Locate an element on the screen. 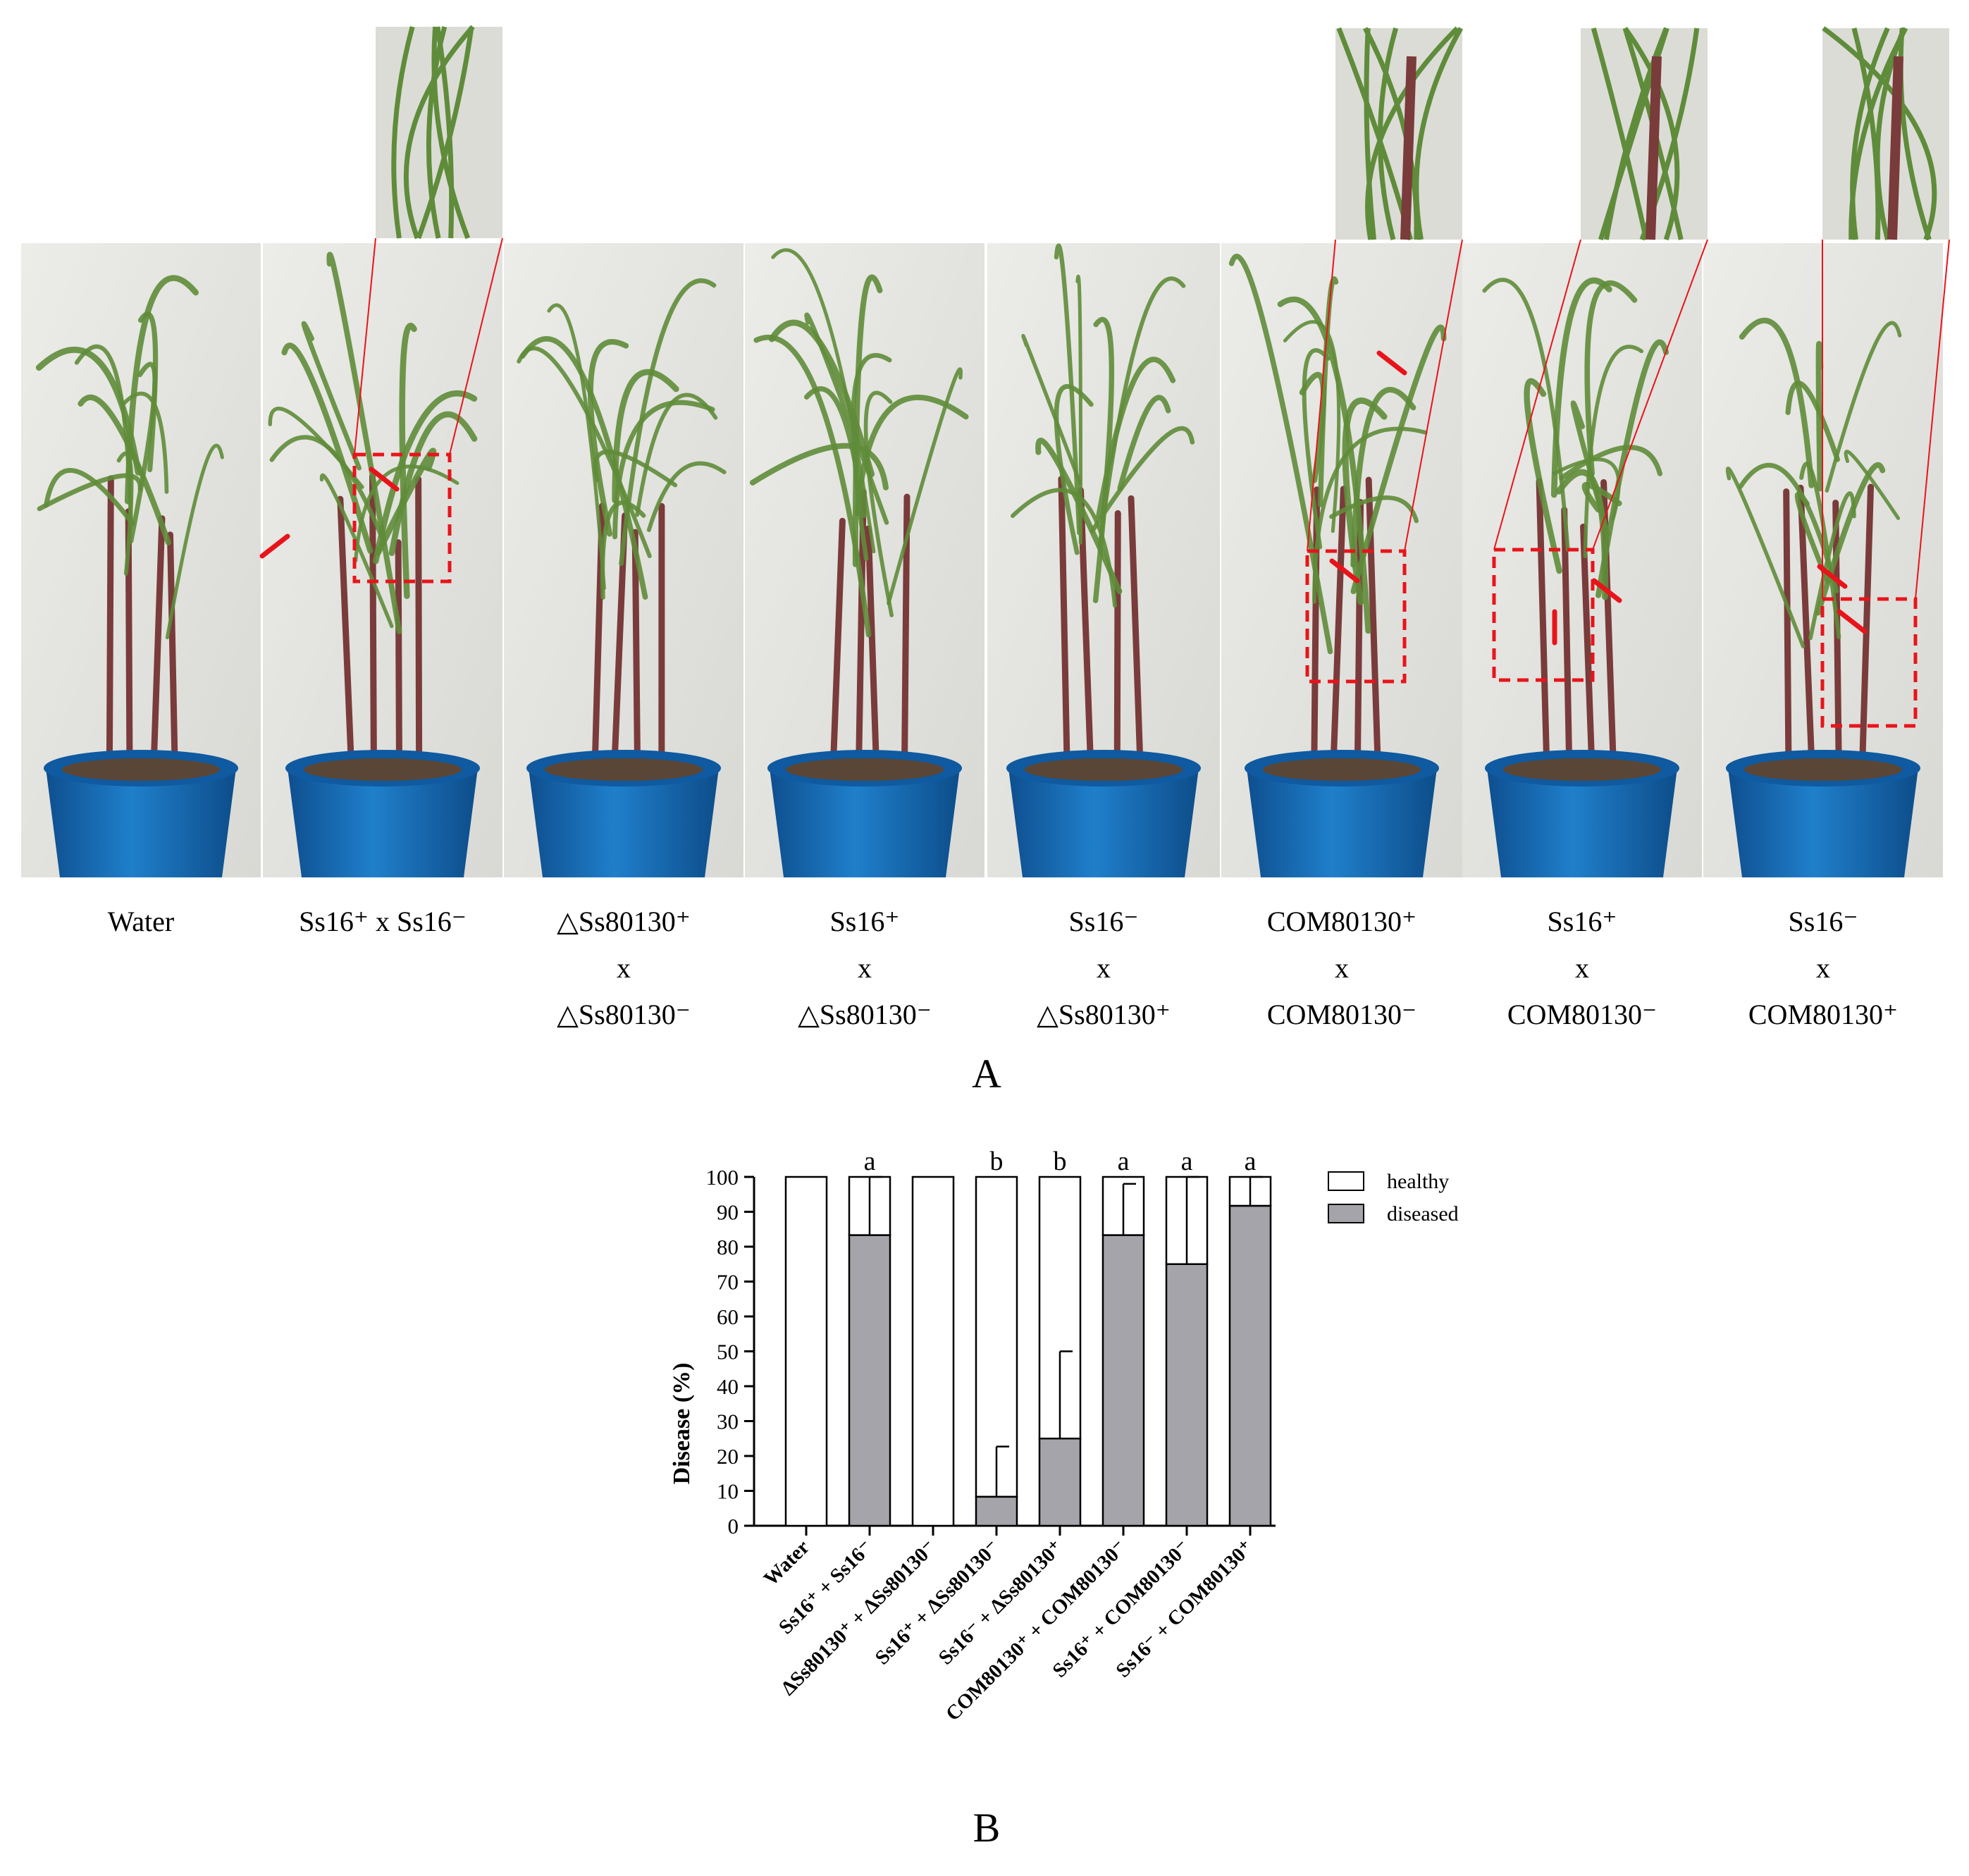 This screenshot has height=1876, width=1969. treatment-label: △Ss80130⁺ x △Ss80130⁻ is located at coordinates (623, 968).